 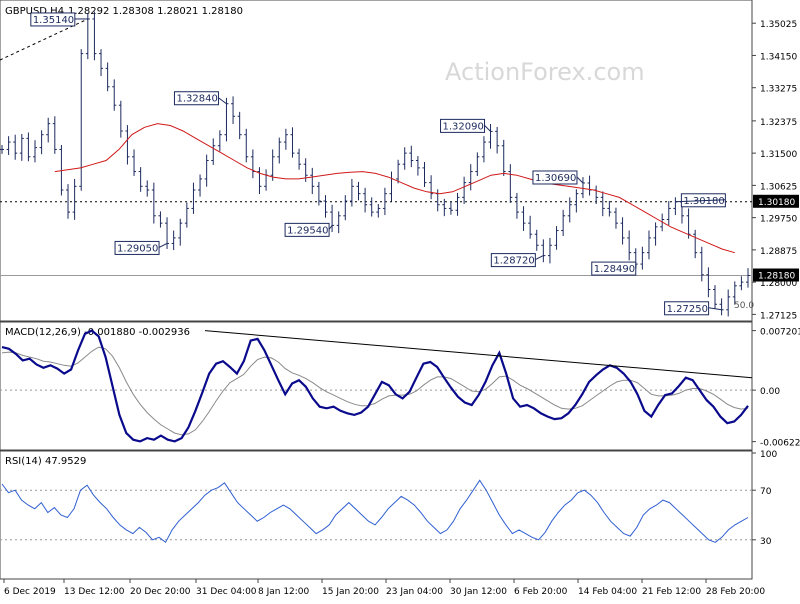 I want to click on macd-y-tick-label: 0.007201, so click(x=780, y=333).